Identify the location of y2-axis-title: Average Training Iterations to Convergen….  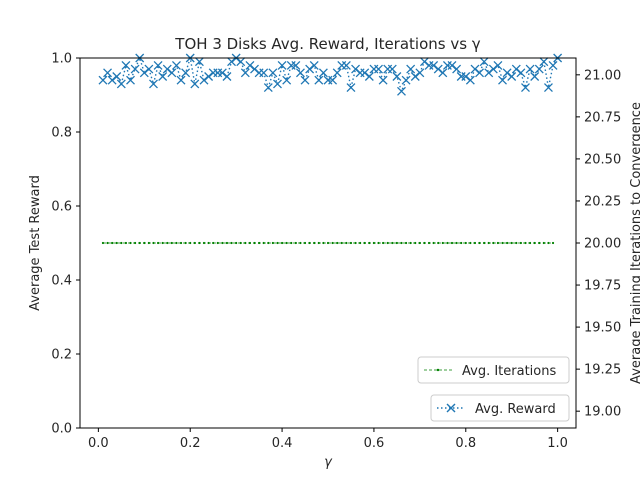
(634, 243).